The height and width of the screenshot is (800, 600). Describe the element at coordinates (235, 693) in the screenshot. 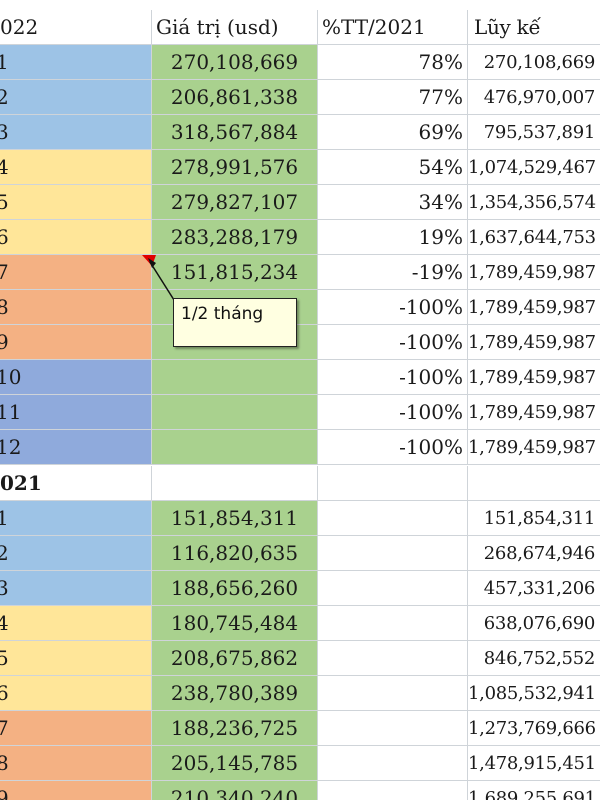

I see `cell-value: 238,780,389` at that location.